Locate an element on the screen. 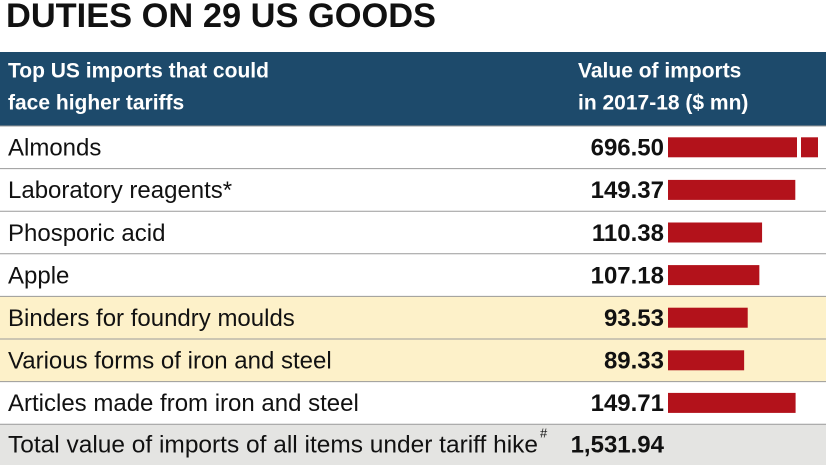 Image resolution: width=826 pixels, height=465 pixels. category-label: Apple is located at coordinates (38, 275).